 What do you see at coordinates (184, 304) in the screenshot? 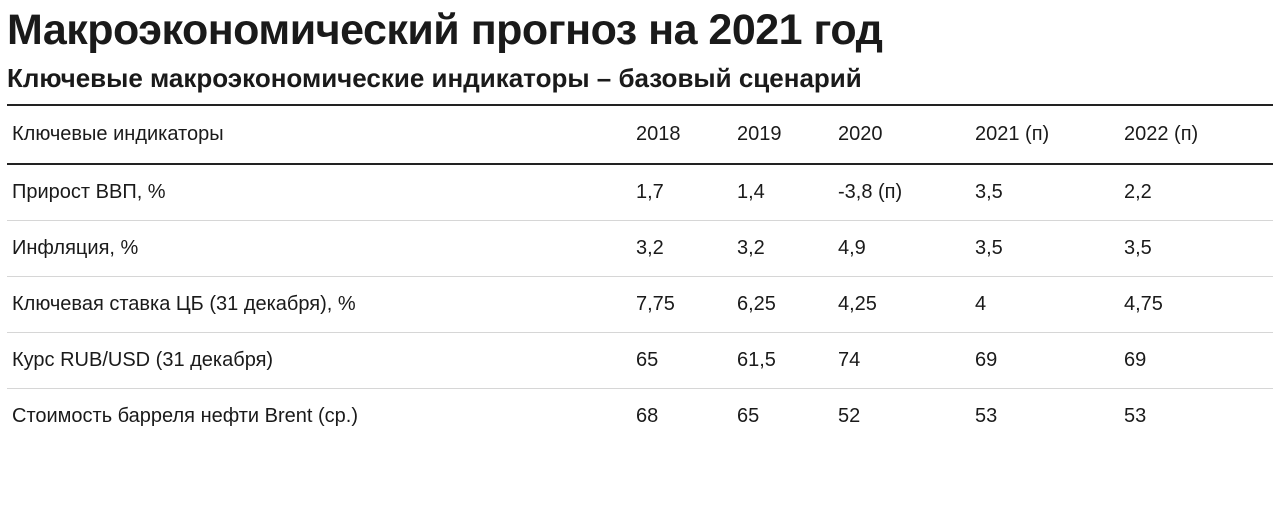
I see `row-label: Ключевая ставка ЦБ (31 декабря), %` at bounding box center [184, 304].